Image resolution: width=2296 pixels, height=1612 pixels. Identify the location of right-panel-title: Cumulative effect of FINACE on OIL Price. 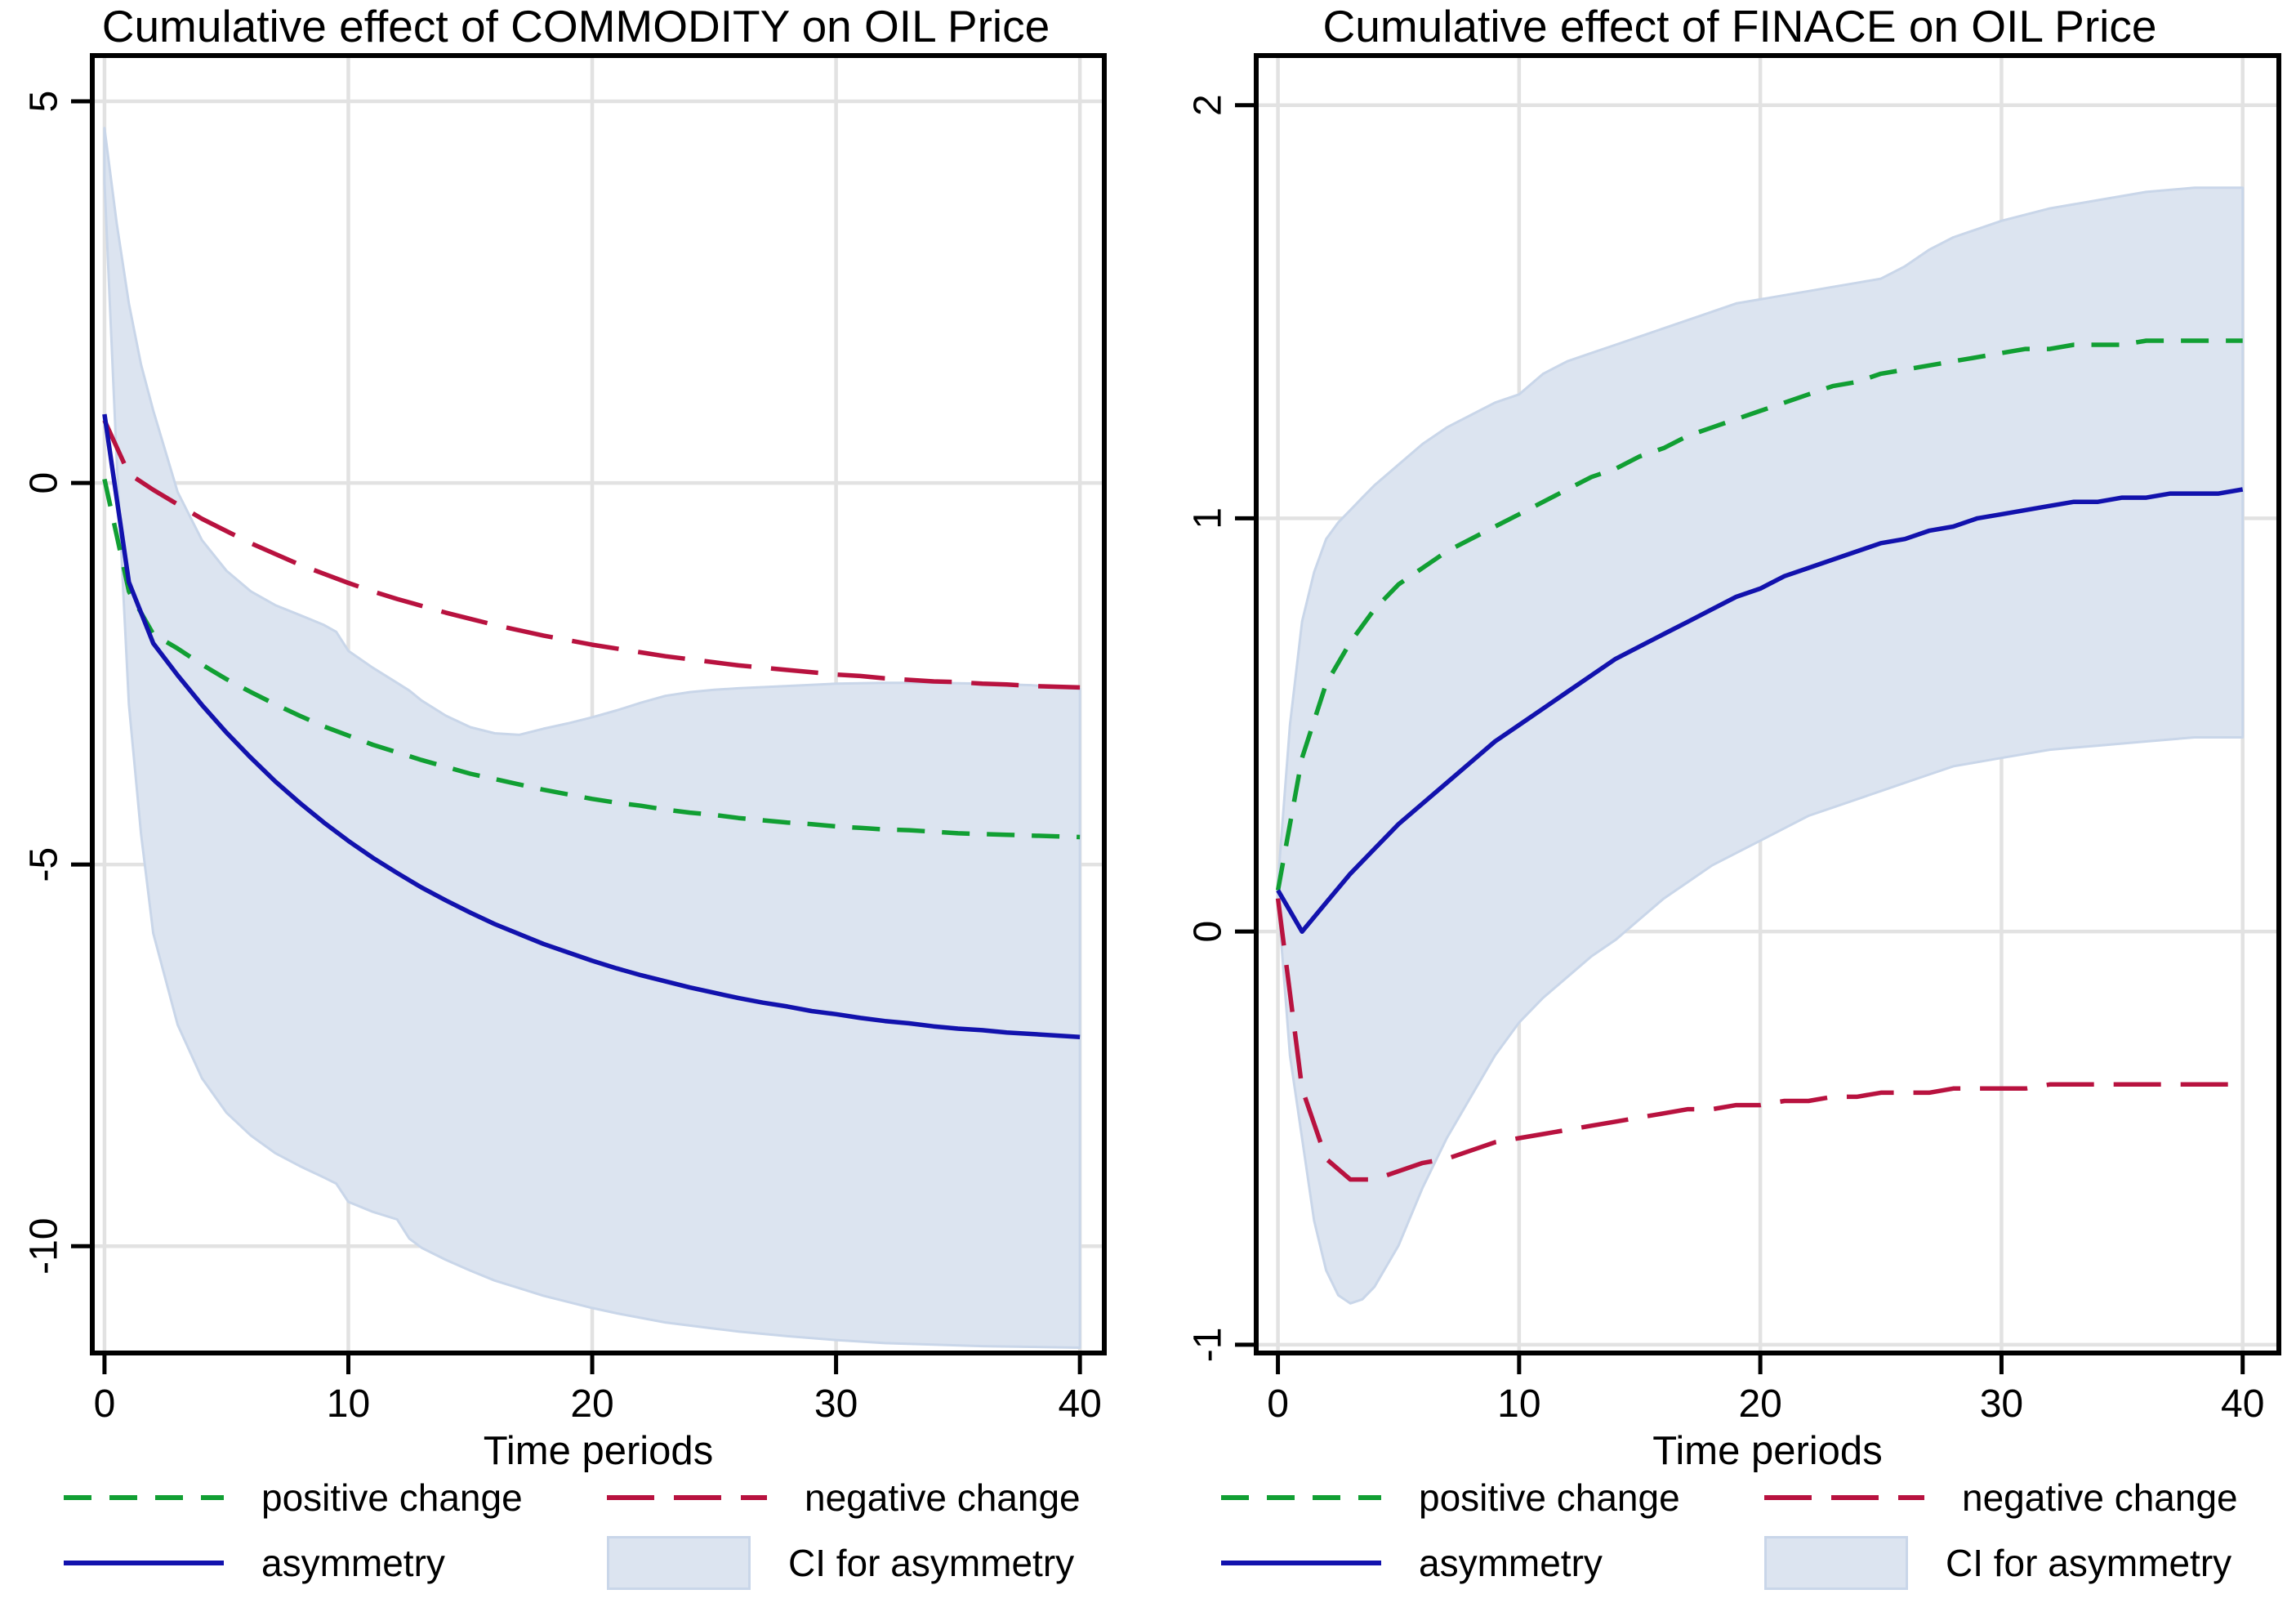
(1739, 26).